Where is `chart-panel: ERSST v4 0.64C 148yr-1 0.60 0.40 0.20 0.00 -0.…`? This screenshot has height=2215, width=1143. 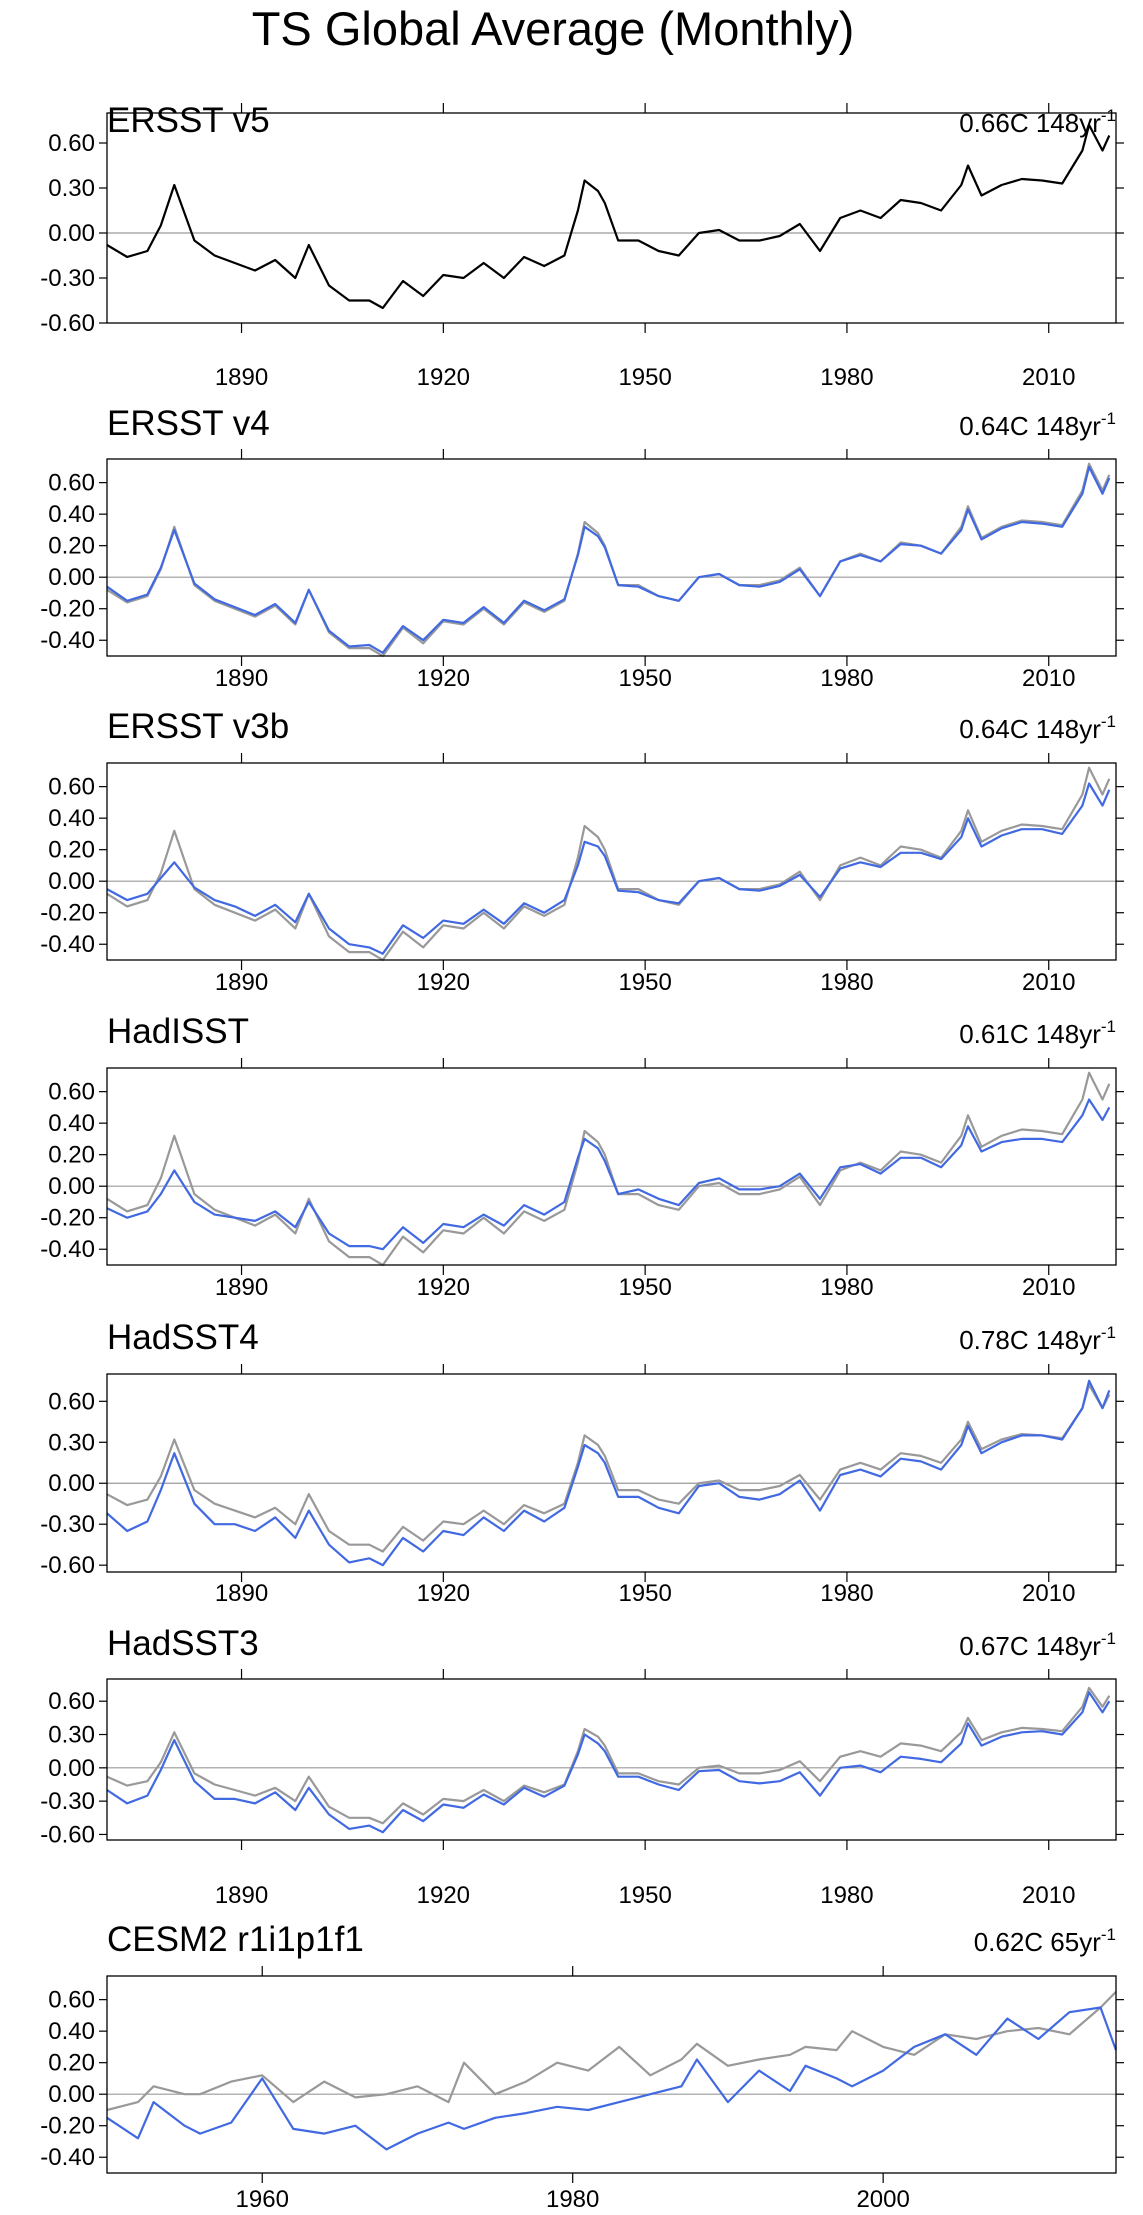
chart-panel: ERSST v4 0.64C 148yr-1 0.60 0.40 0.20 0.00 -0.… is located at coordinates (582, 548).